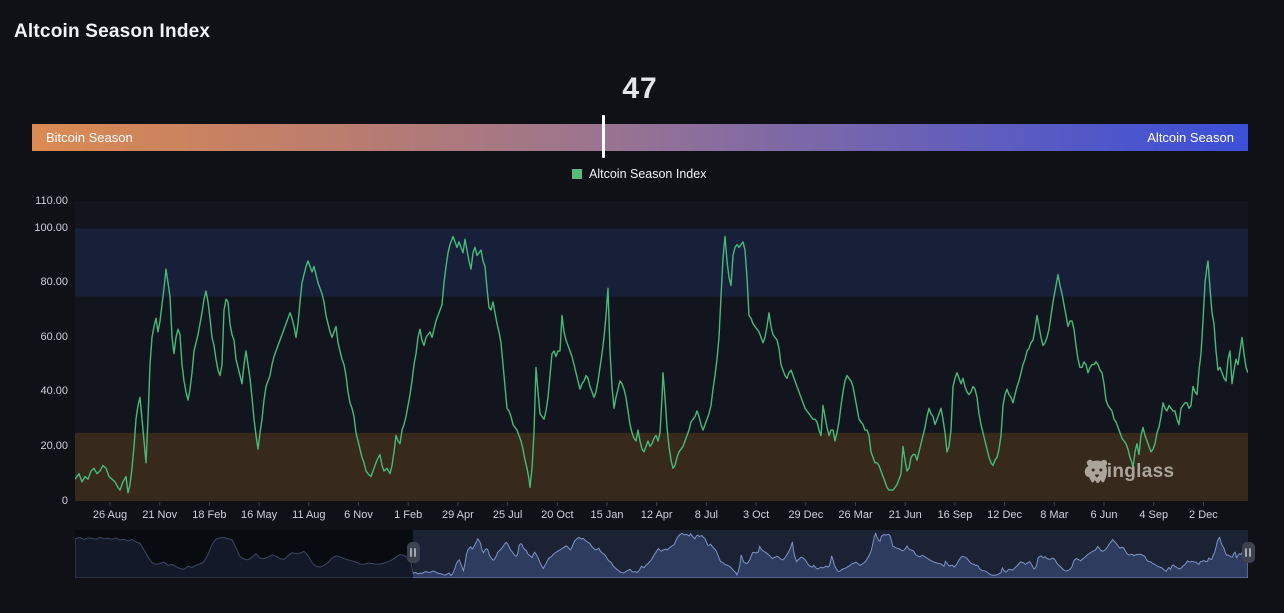  Describe the element at coordinates (89, 137) in the screenshot. I see `gauge-left-label: Bitcoin Season` at that location.